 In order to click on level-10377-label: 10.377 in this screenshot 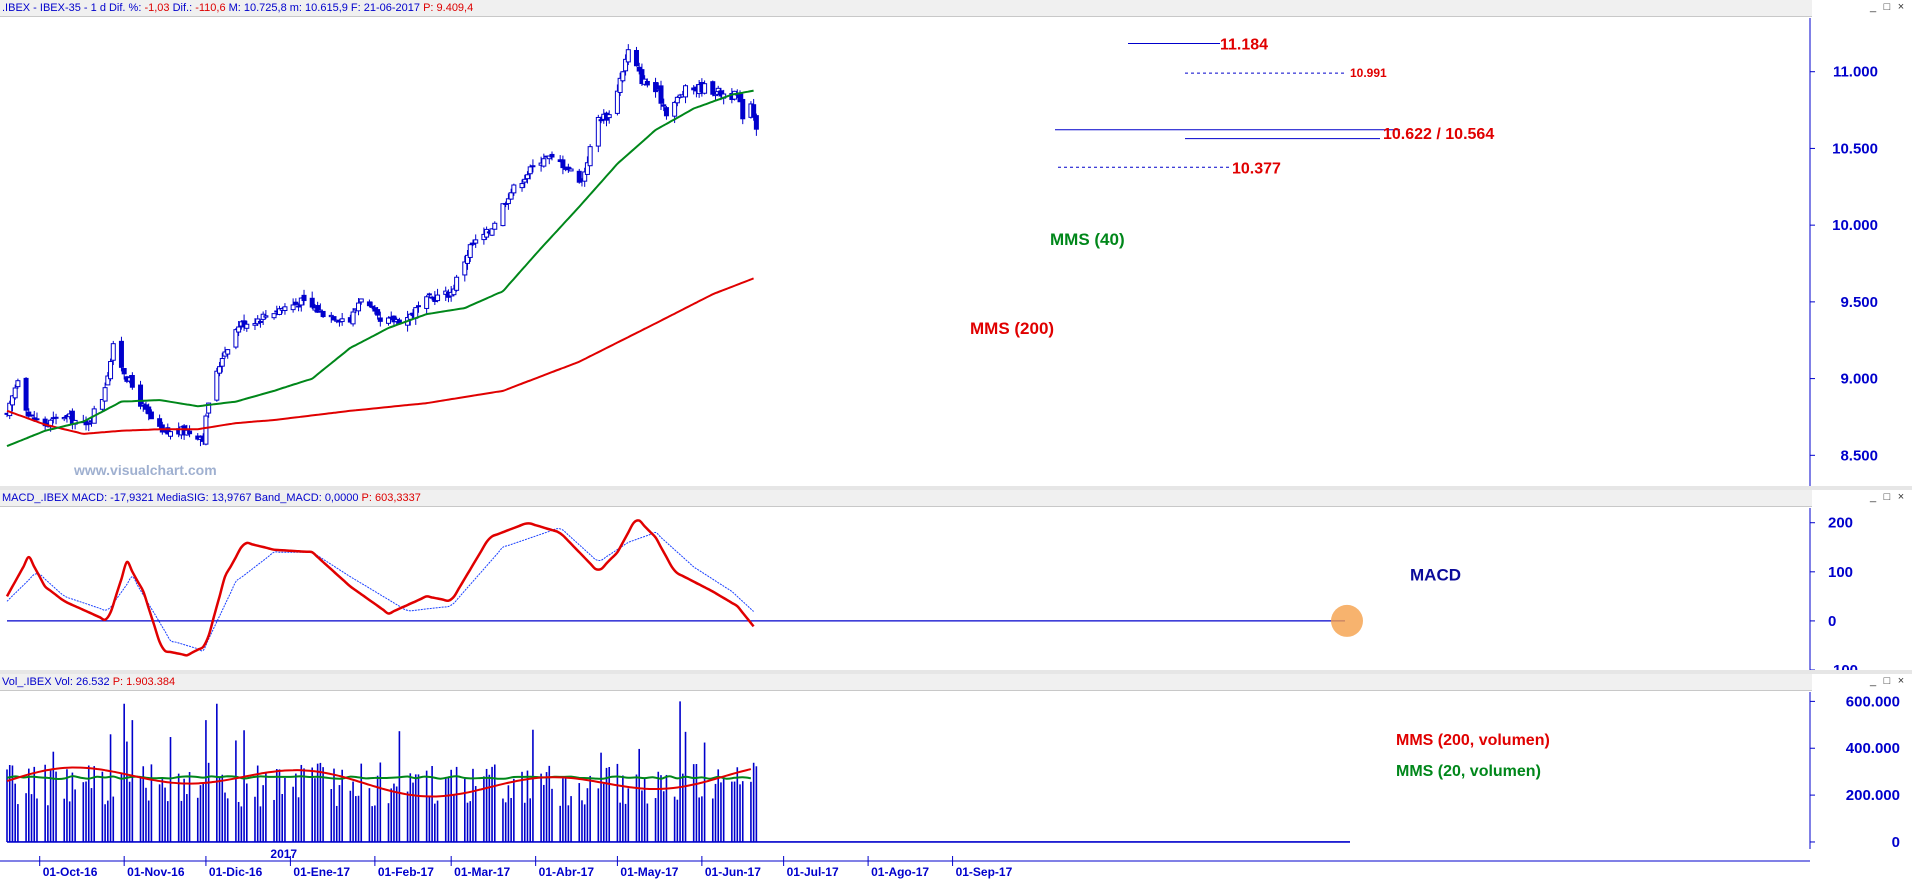, I will do `click(1256, 168)`.